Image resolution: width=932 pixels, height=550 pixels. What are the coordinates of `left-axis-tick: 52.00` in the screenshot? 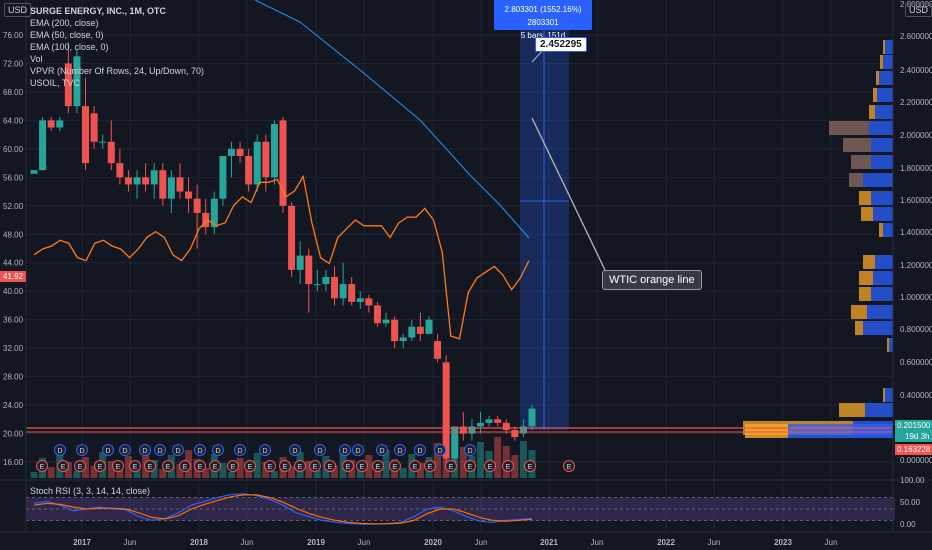 It's located at (13, 206).